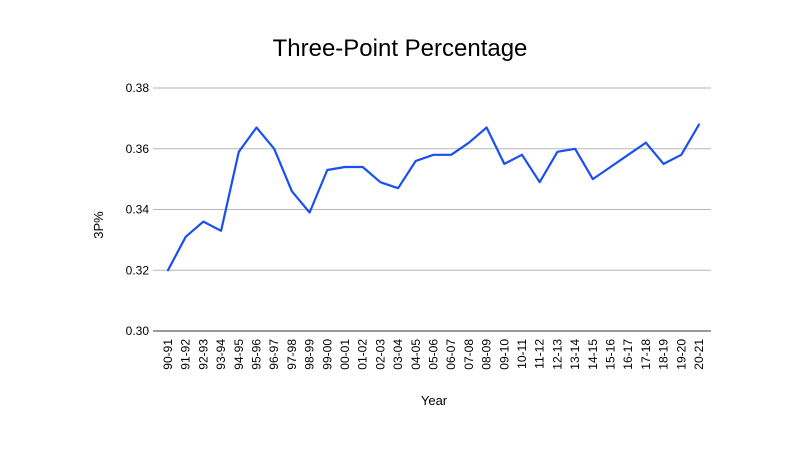 The image size is (800, 450). I want to click on x-tick-label: 09-10, so click(504, 354).